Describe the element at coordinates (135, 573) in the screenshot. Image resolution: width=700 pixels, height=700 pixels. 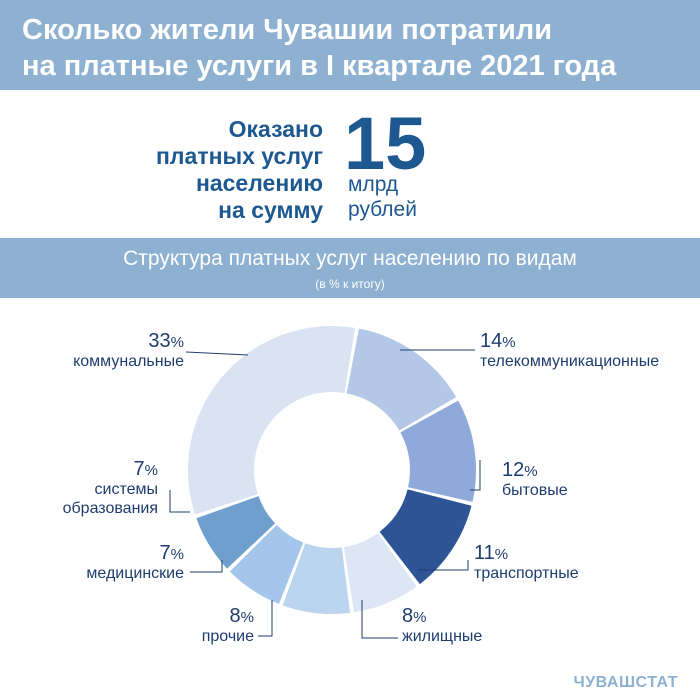
I see `label-medical-name: медицинские` at that location.